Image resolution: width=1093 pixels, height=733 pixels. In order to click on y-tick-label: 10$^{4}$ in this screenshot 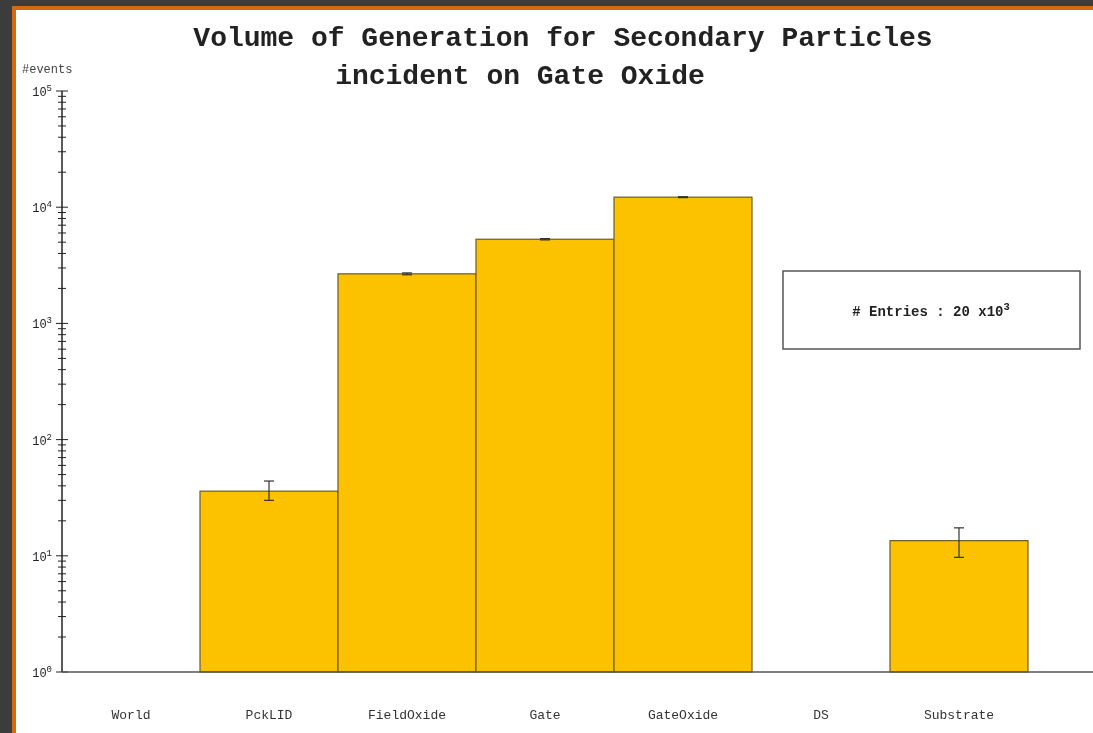, I will do `click(42, 208)`.